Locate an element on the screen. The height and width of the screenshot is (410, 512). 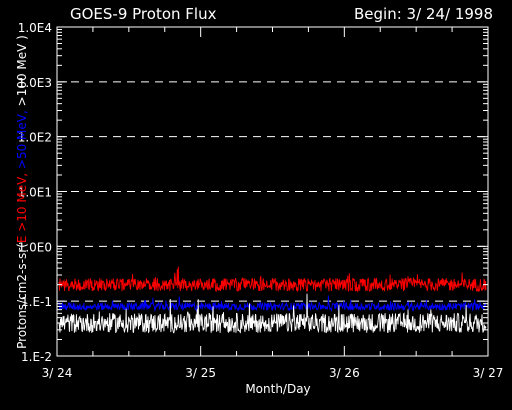
x-tick-label: 3/ 25 is located at coordinates (200, 373).